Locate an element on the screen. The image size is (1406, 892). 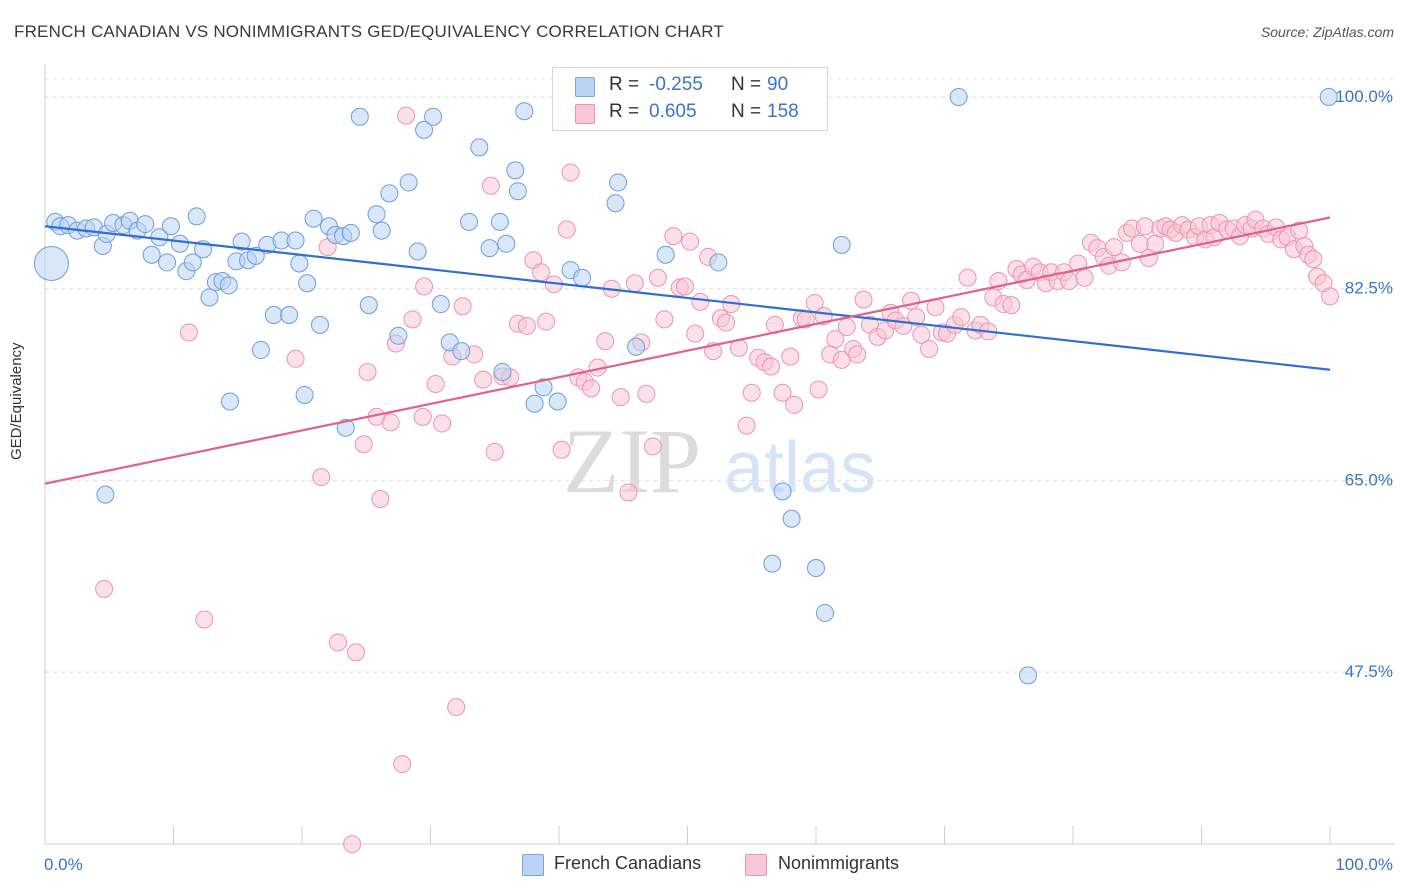
y-tick-label: 47.5% is located at coordinates (1369, 671).